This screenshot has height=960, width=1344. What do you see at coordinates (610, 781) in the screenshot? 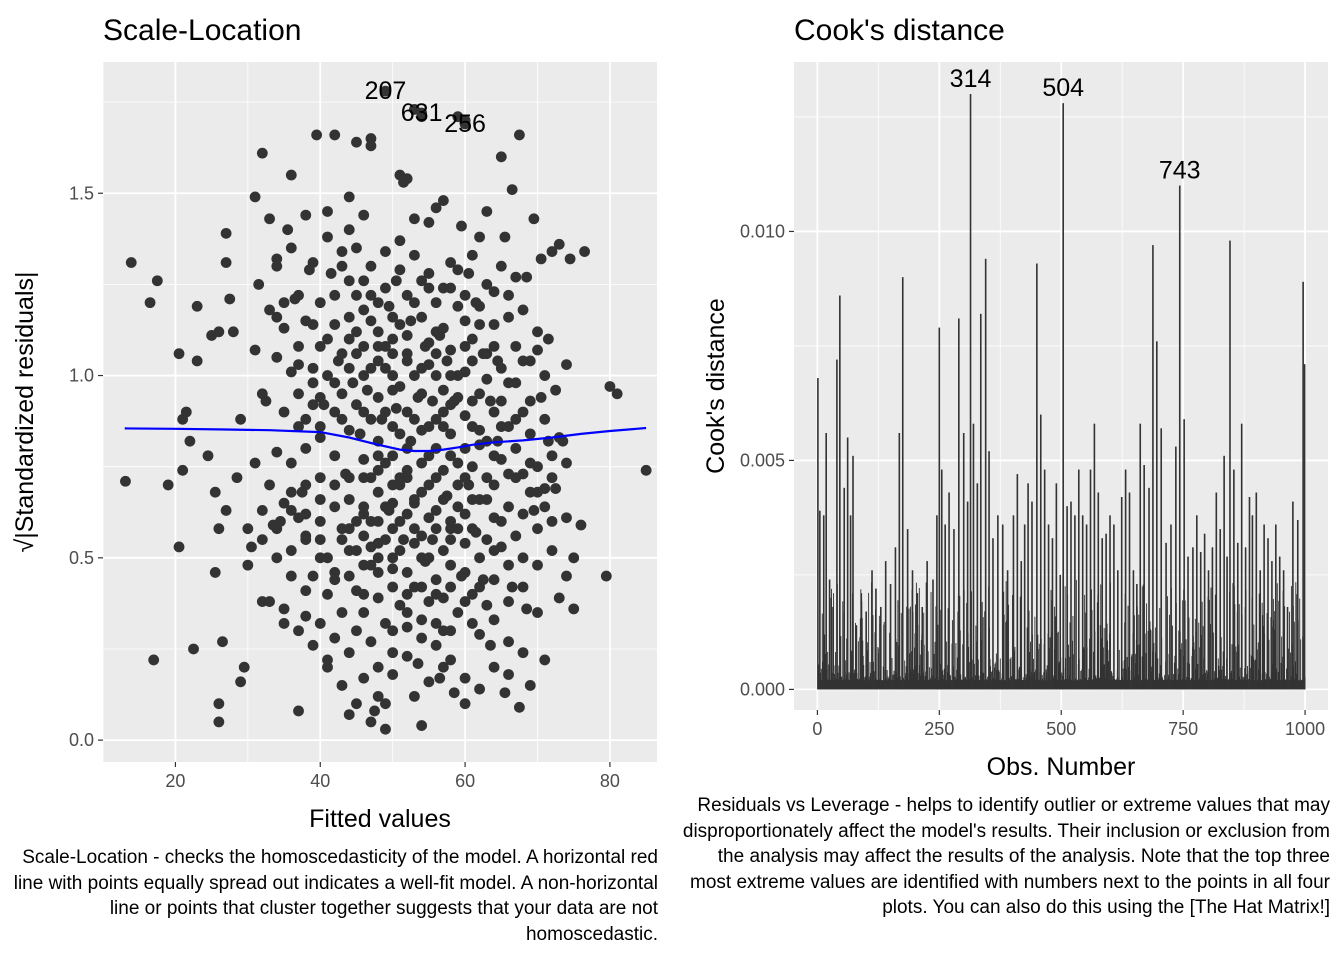
I see `x-tick-label: 80` at bounding box center [610, 781].